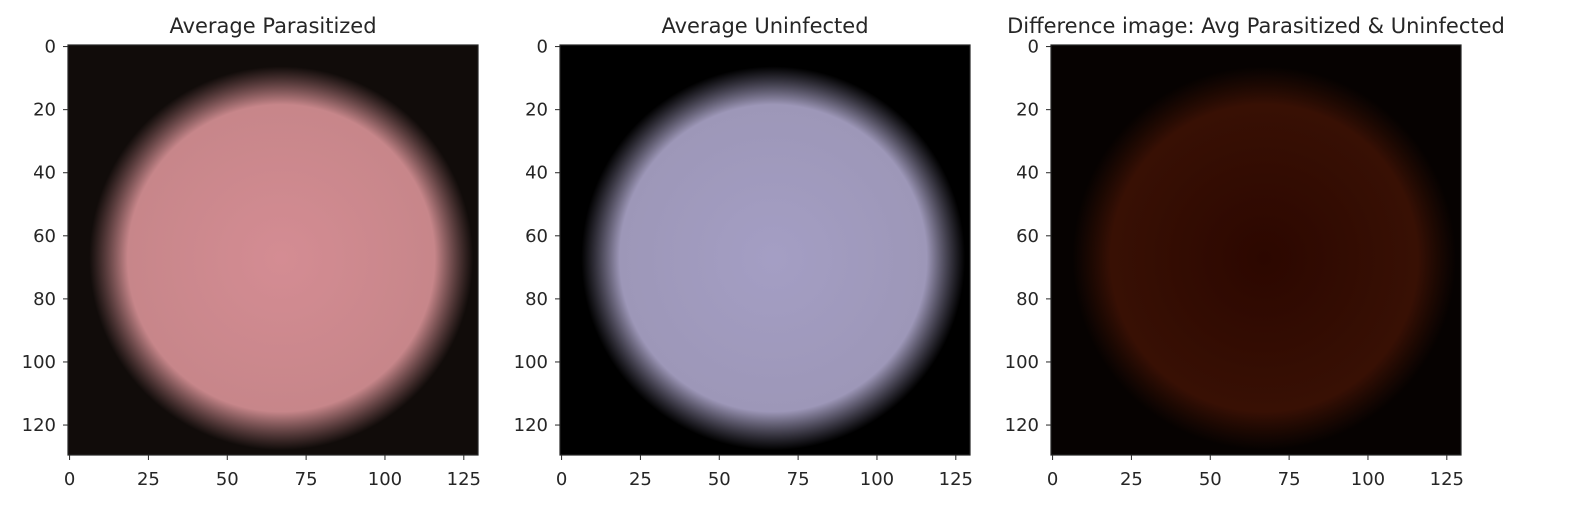 This screenshot has height=506, width=1571. Describe the element at coordinates (764, 26) in the screenshot. I see `chart-title: Average Uninfected` at that location.